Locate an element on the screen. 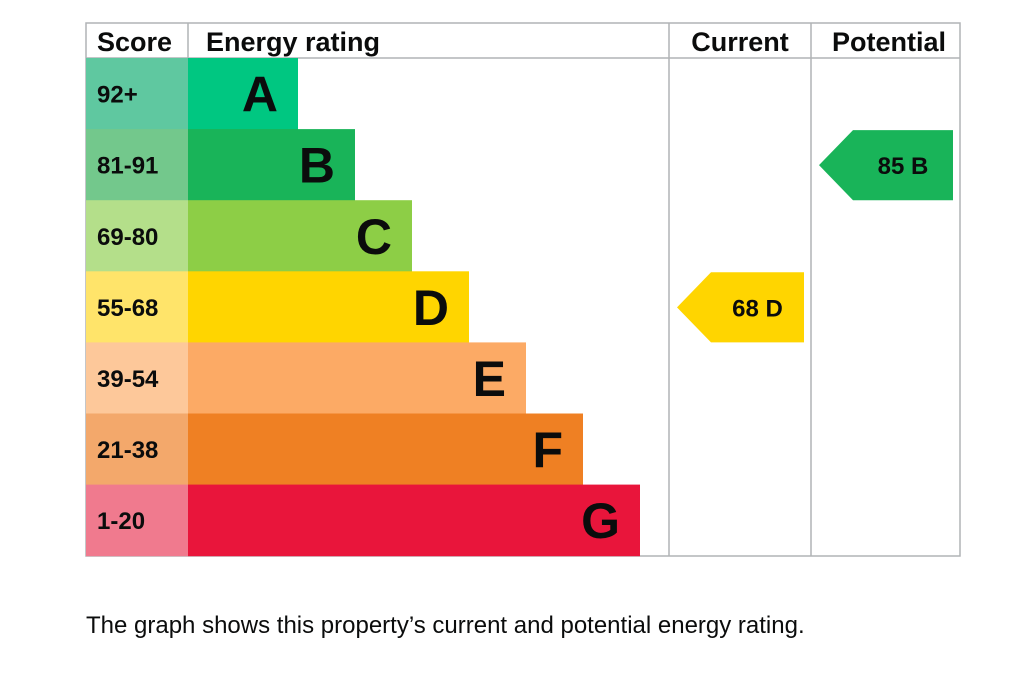 The image size is (1024, 682). score-label-d: 55-68 is located at coordinates (127, 308).